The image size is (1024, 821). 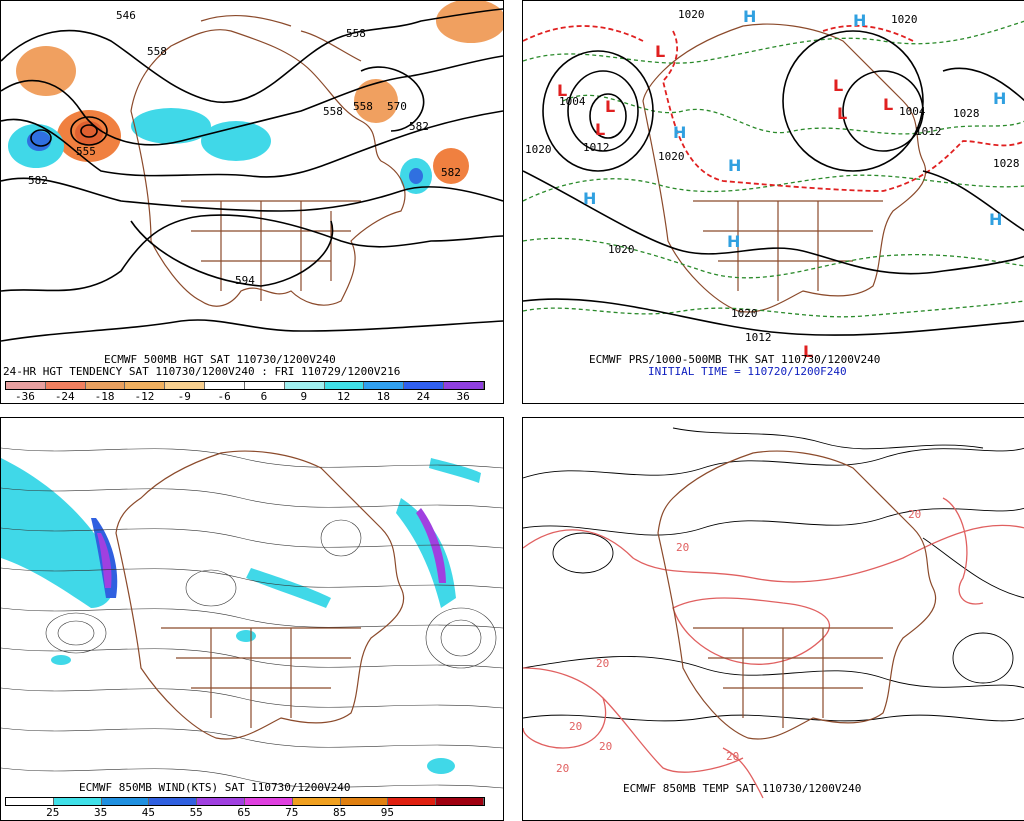 I want to click on colorbar-tick-label: 85, so click(x=339, y=812).